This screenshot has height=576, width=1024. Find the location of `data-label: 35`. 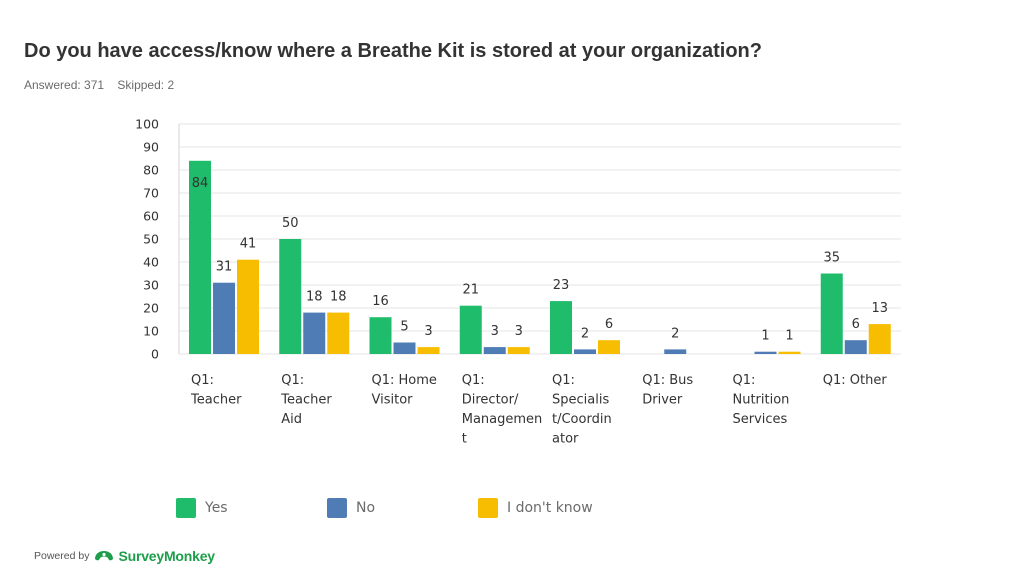

data-label: 35 is located at coordinates (831, 258).